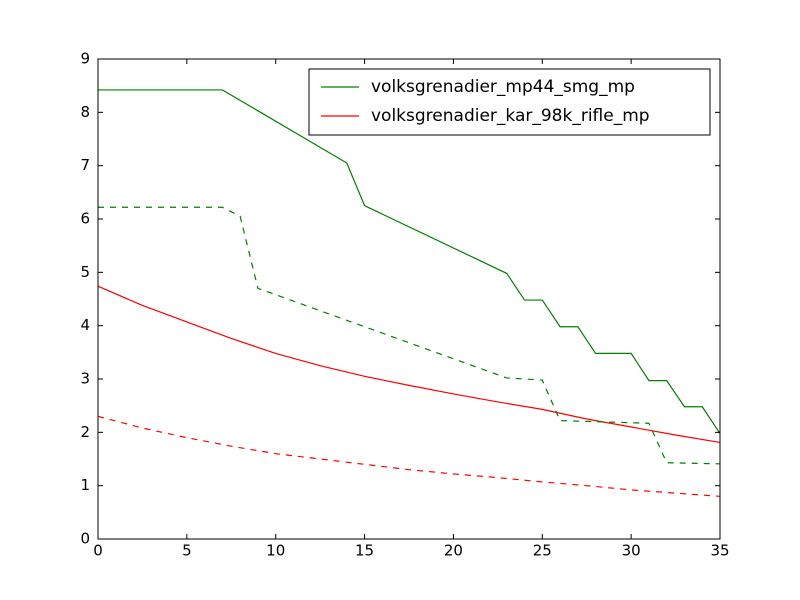  What do you see at coordinates (509, 102) in the screenshot?
I see `legend-box` at bounding box center [509, 102].